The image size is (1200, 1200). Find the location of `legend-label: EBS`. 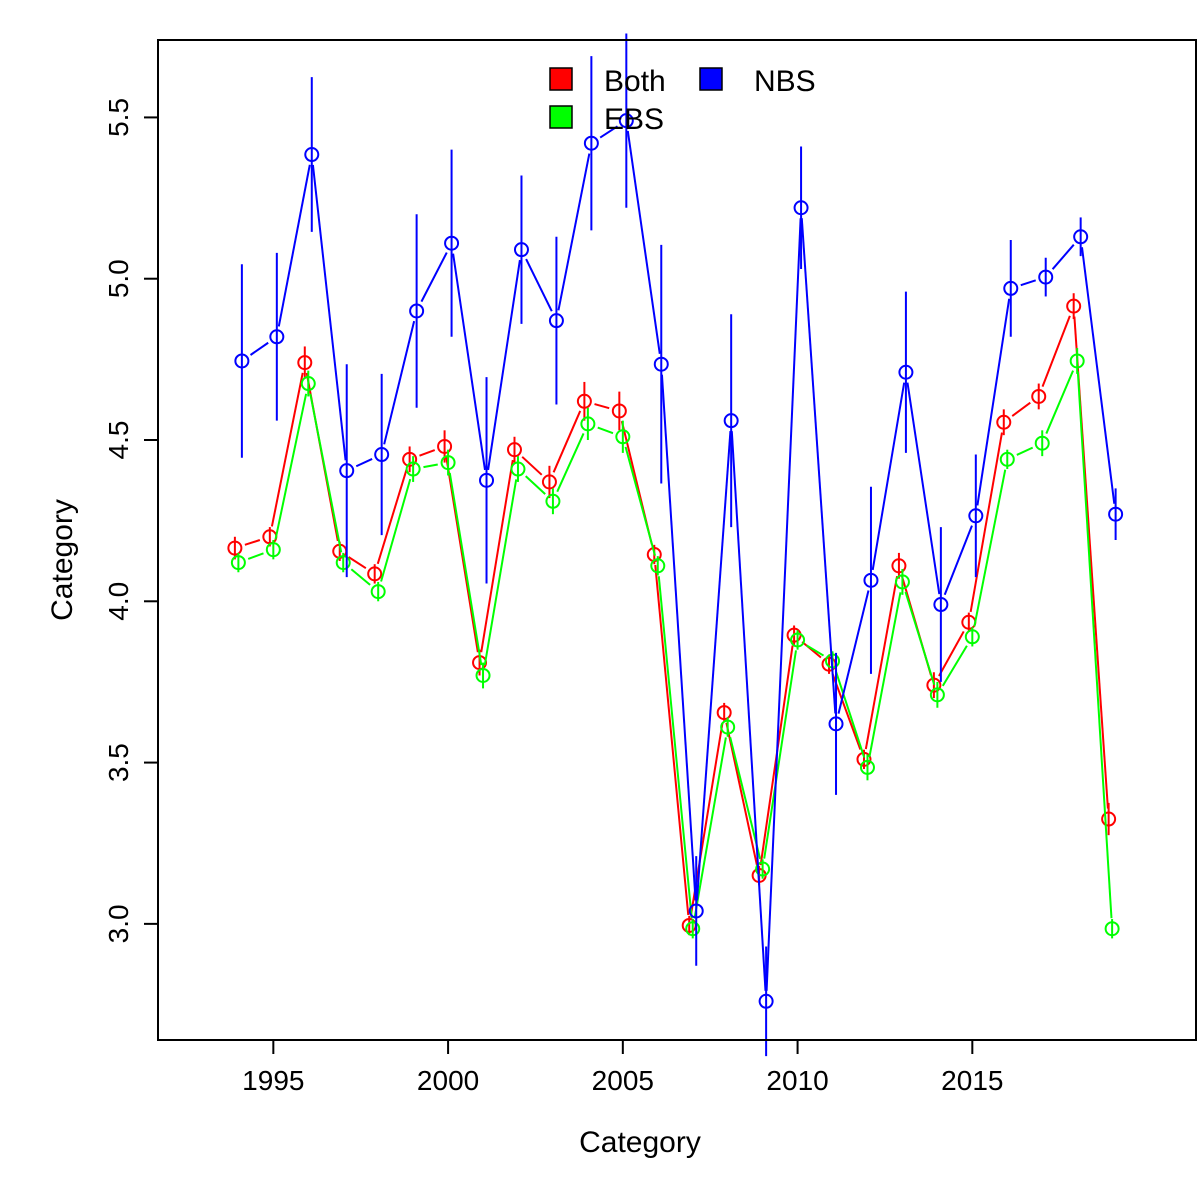

legend-label: EBS is located at coordinates (634, 119).